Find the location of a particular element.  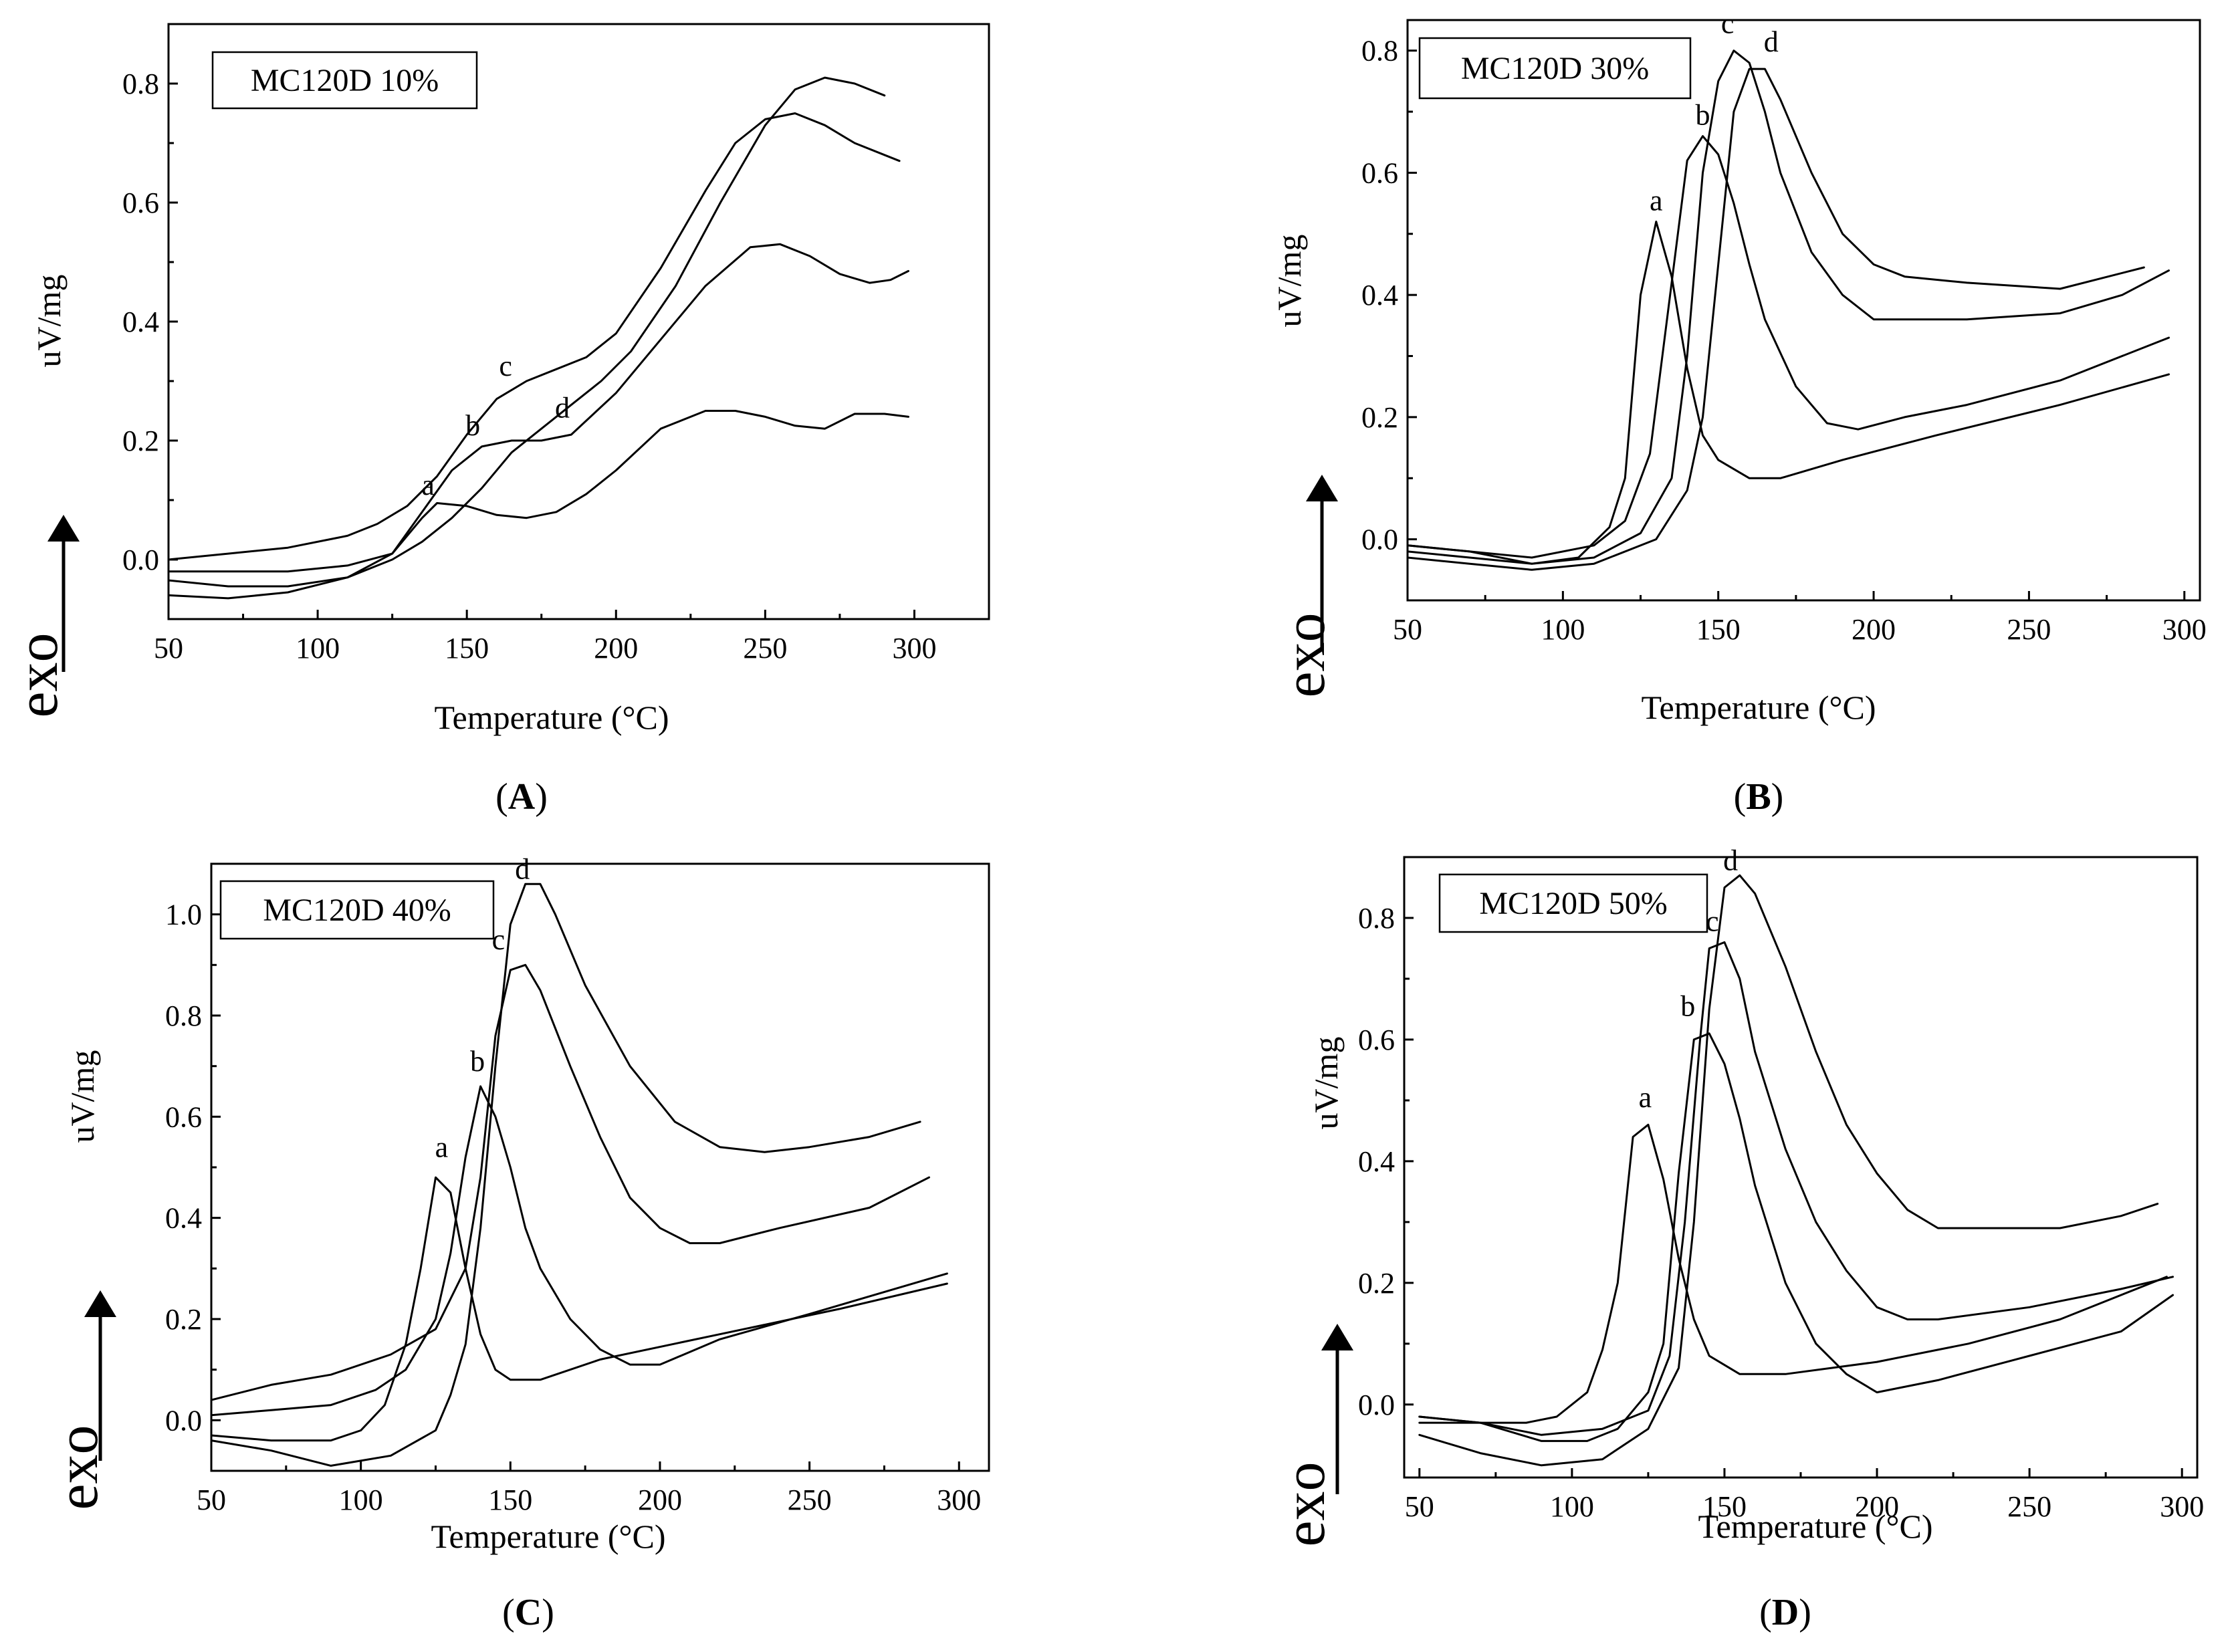

caption-letter: A is located at coordinates (522, 797).